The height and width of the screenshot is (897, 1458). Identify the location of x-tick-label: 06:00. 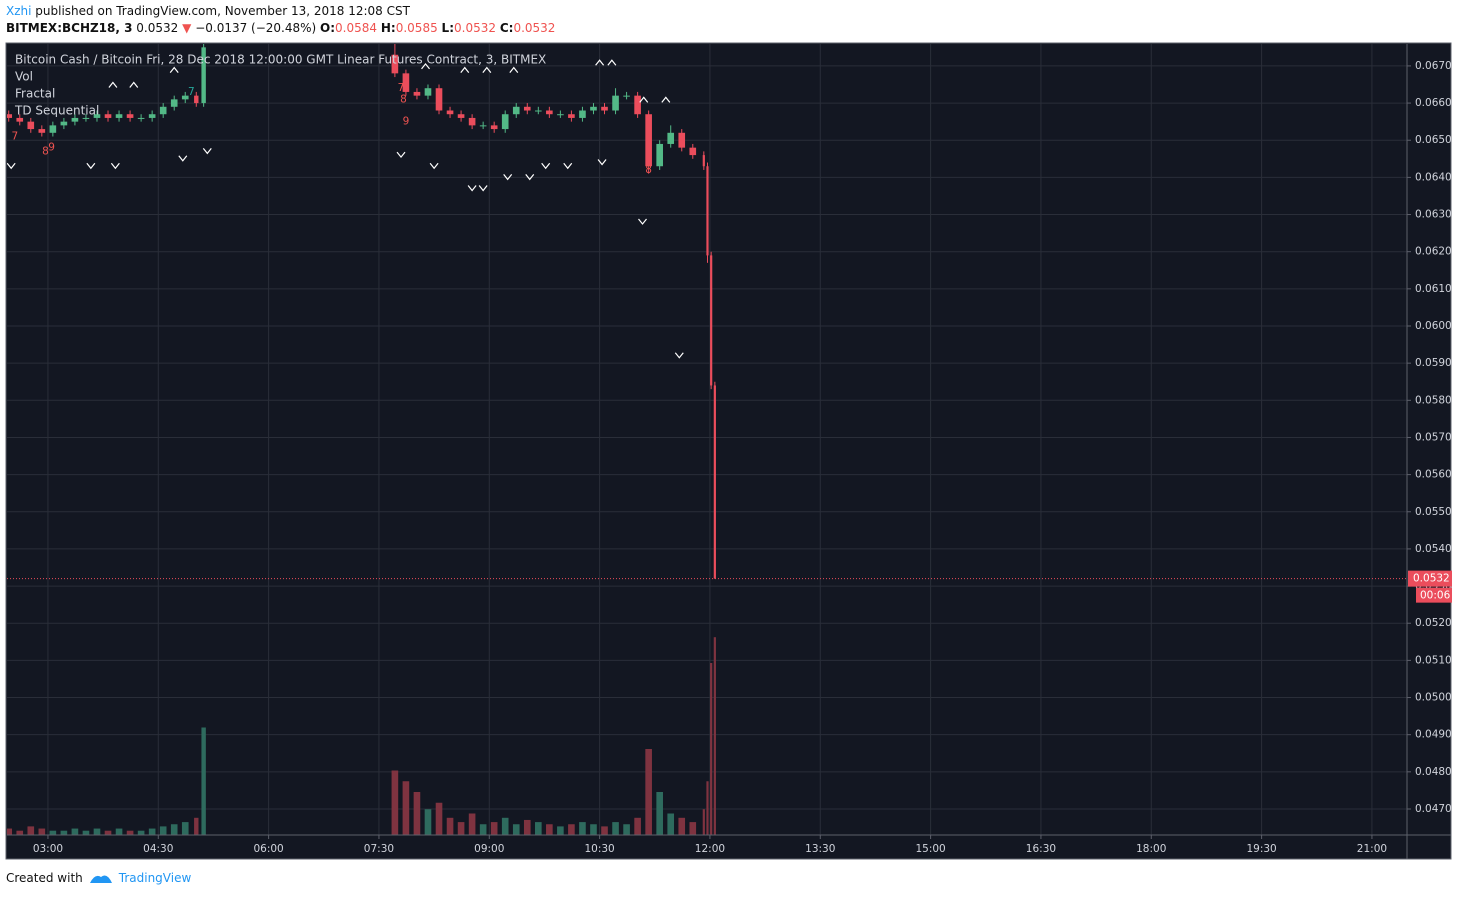
(268, 849).